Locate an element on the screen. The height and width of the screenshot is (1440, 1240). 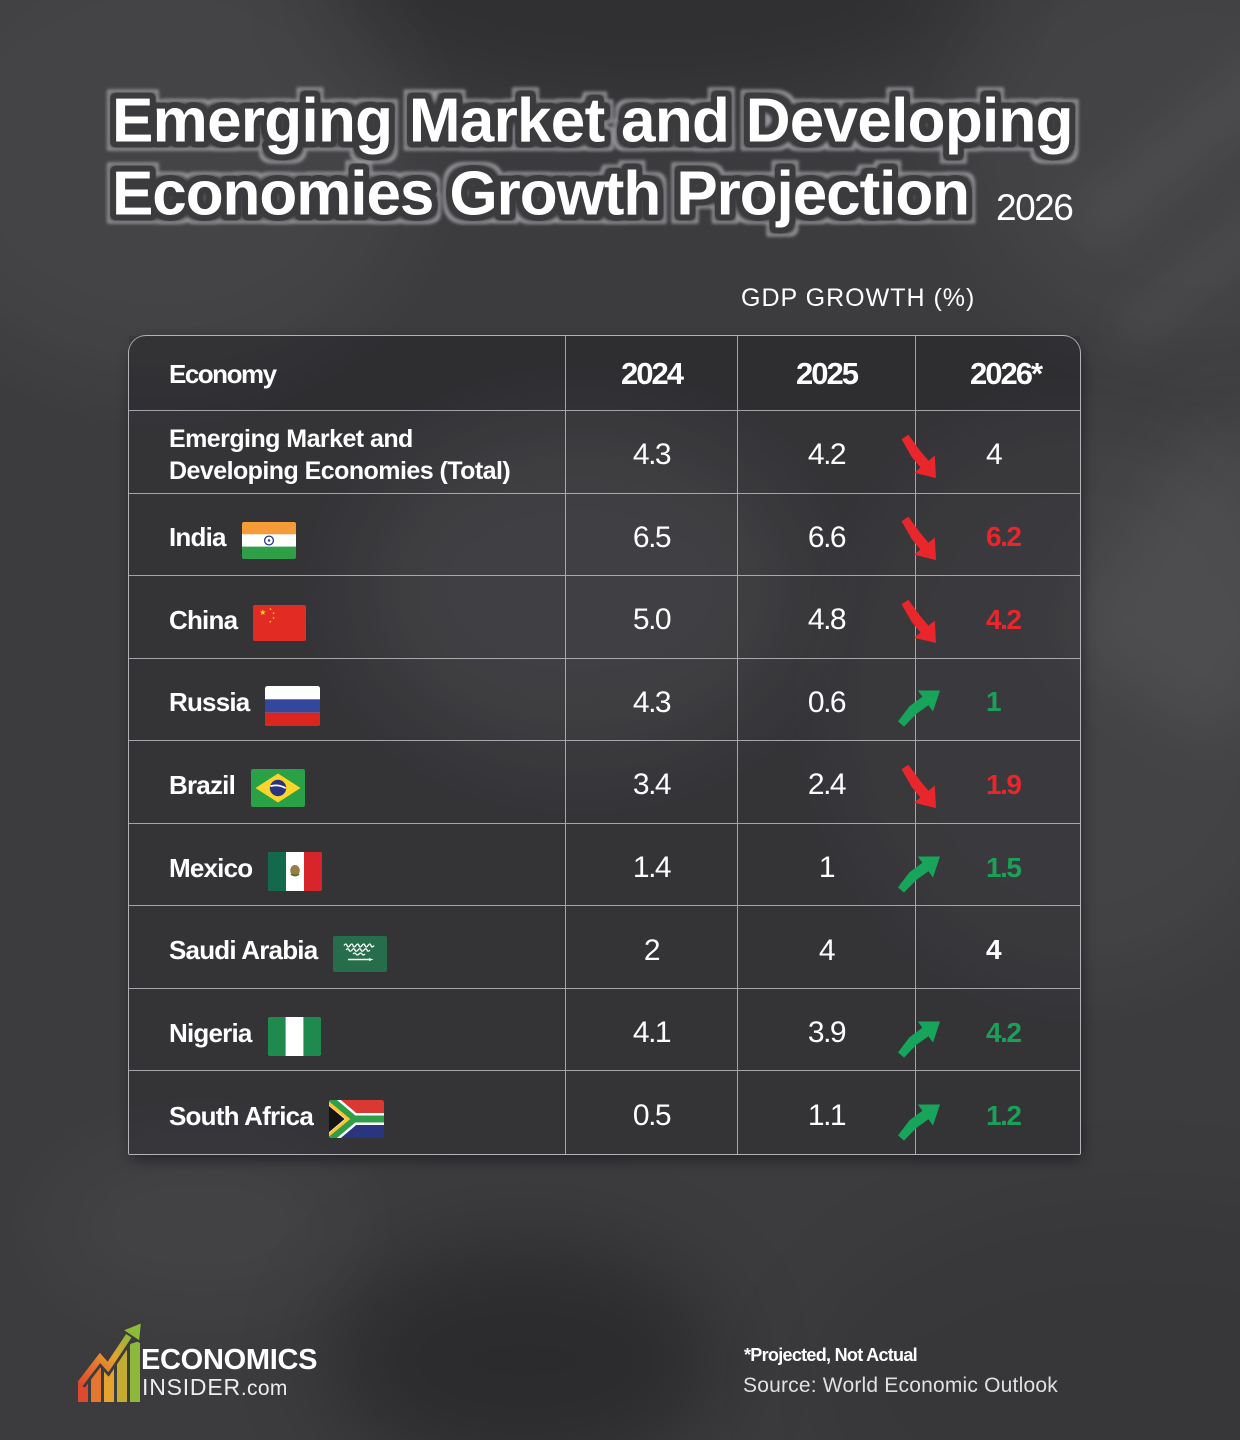
svg-text: Emerging Market and Developing is located at coordinates (592, 121).